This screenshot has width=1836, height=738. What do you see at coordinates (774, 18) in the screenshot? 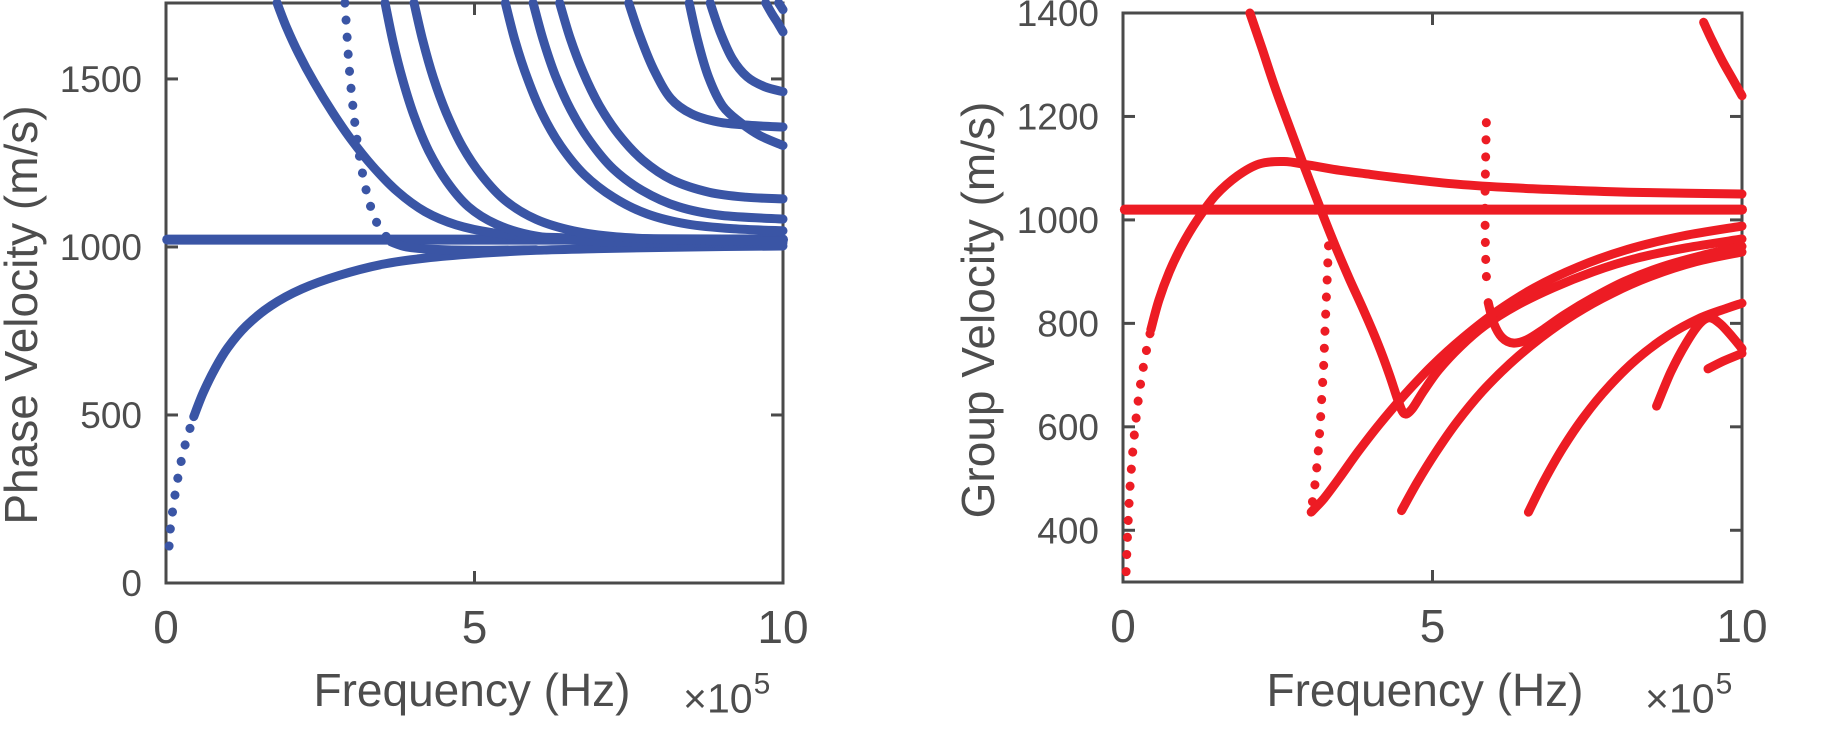
I see `series-mode11-phase-hook` at bounding box center [774, 18].